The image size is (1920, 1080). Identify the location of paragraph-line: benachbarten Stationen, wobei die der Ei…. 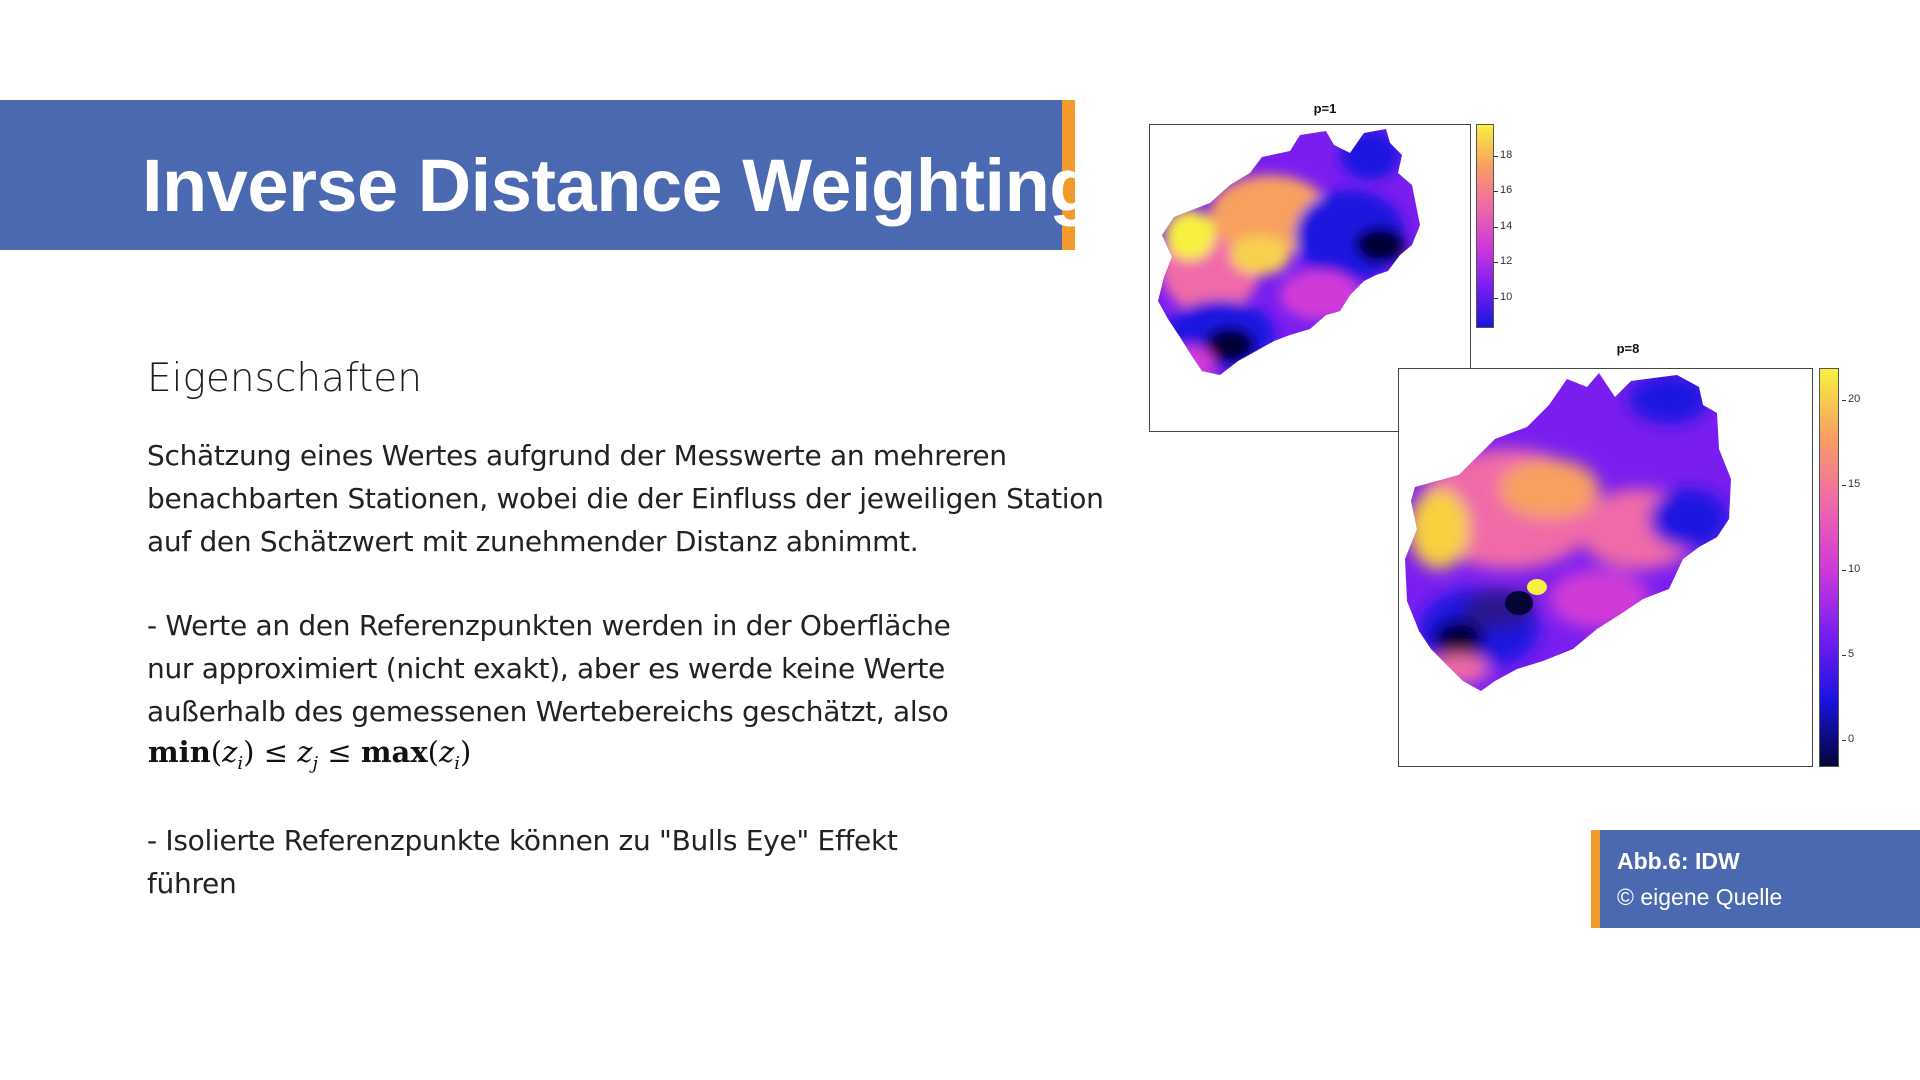
(625, 498).